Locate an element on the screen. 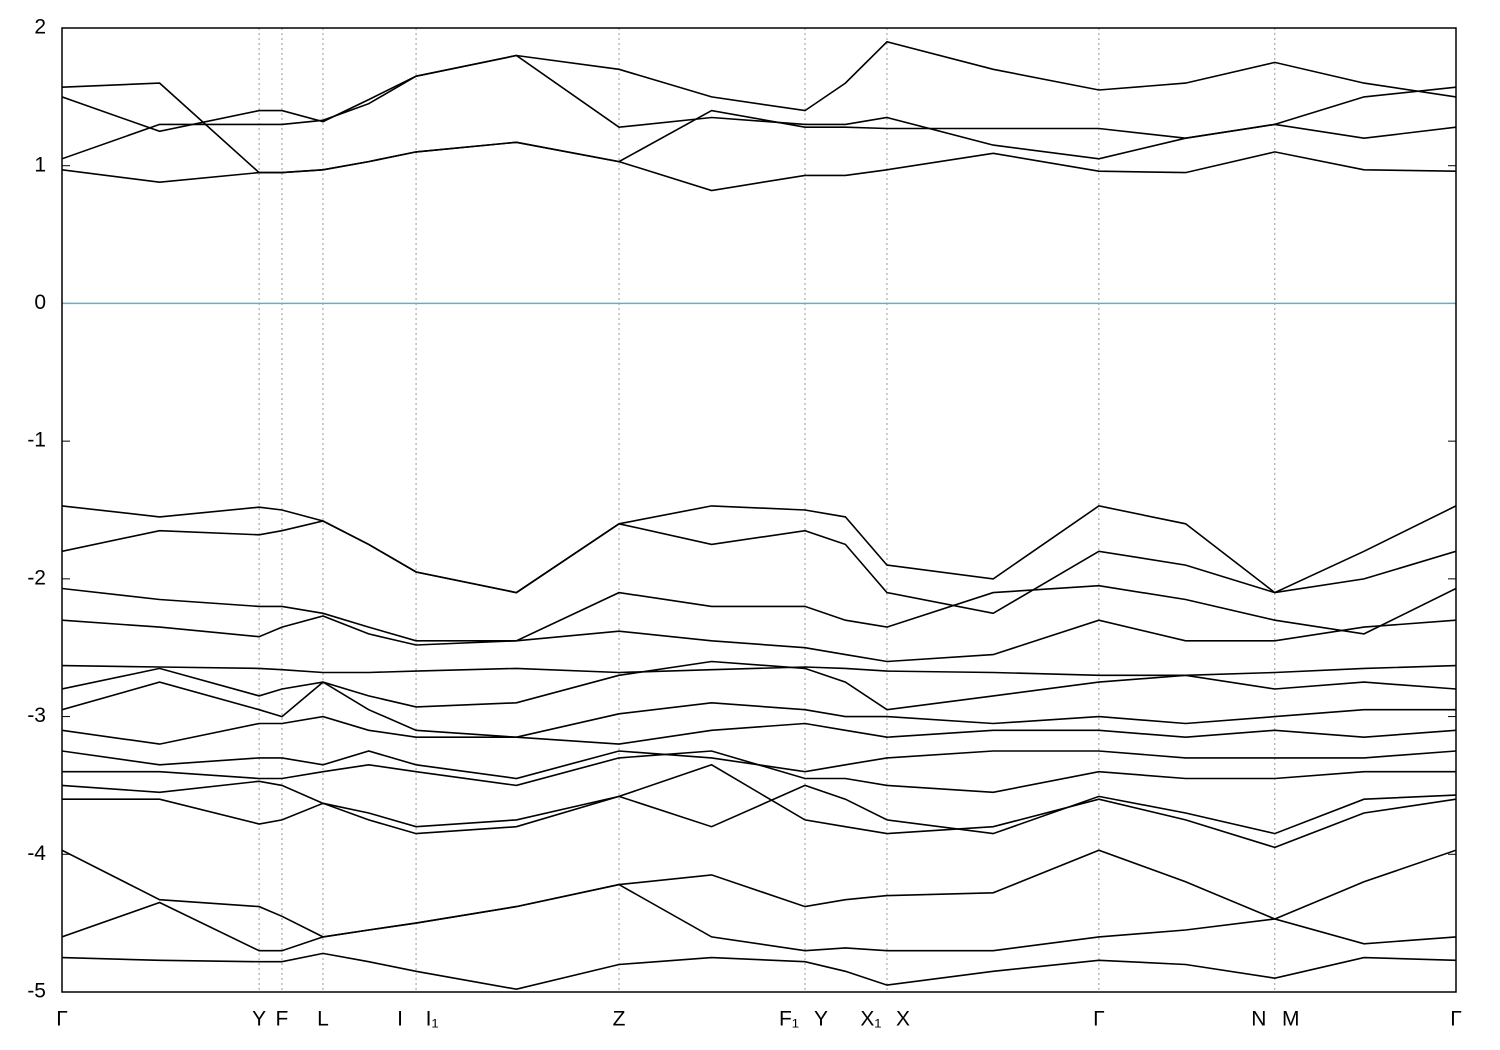  y-tick-label: 2 is located at coordinates (40, 27).